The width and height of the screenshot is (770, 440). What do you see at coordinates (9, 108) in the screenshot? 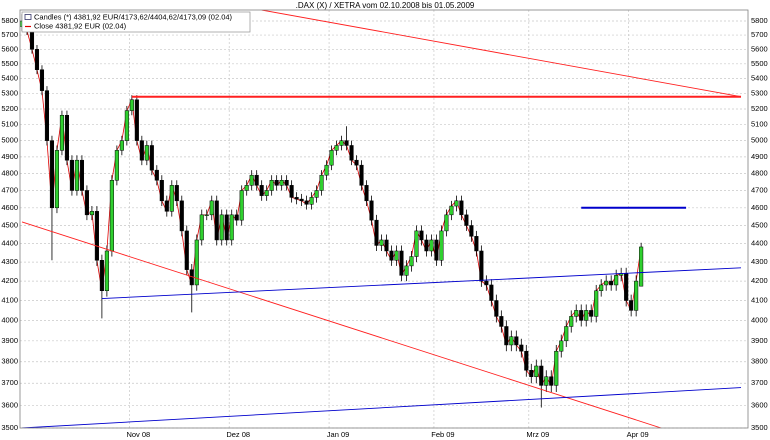
I see `y-tick-label: 5200` at bounding box center [9, 108].